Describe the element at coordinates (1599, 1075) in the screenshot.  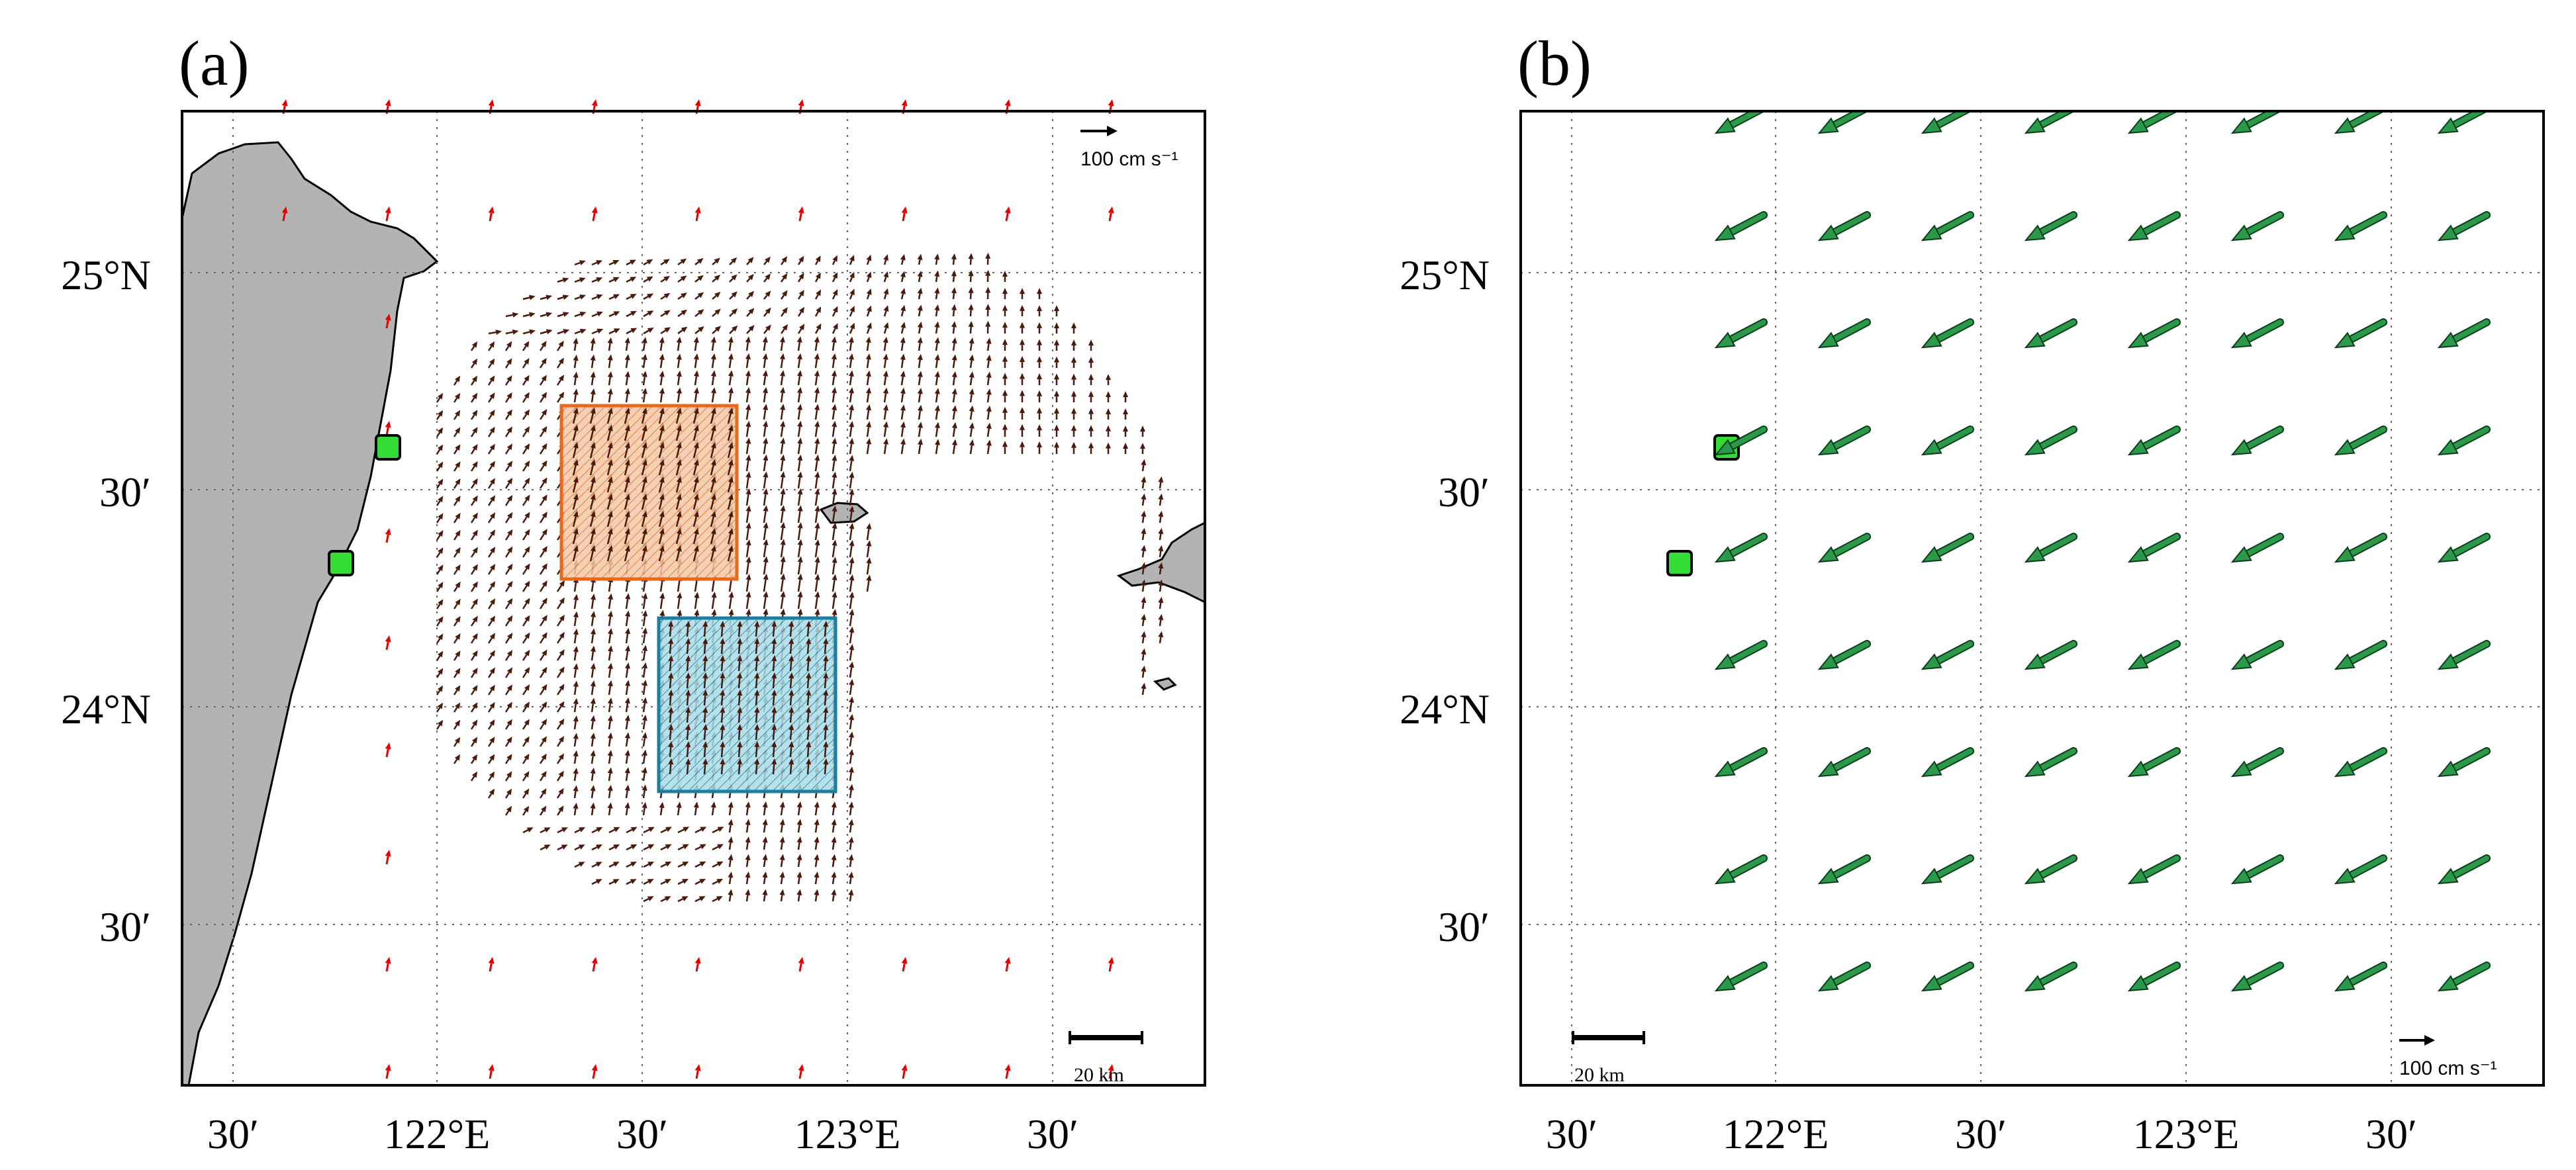
I see `scale-bar-label-b: 20 km` at that location.